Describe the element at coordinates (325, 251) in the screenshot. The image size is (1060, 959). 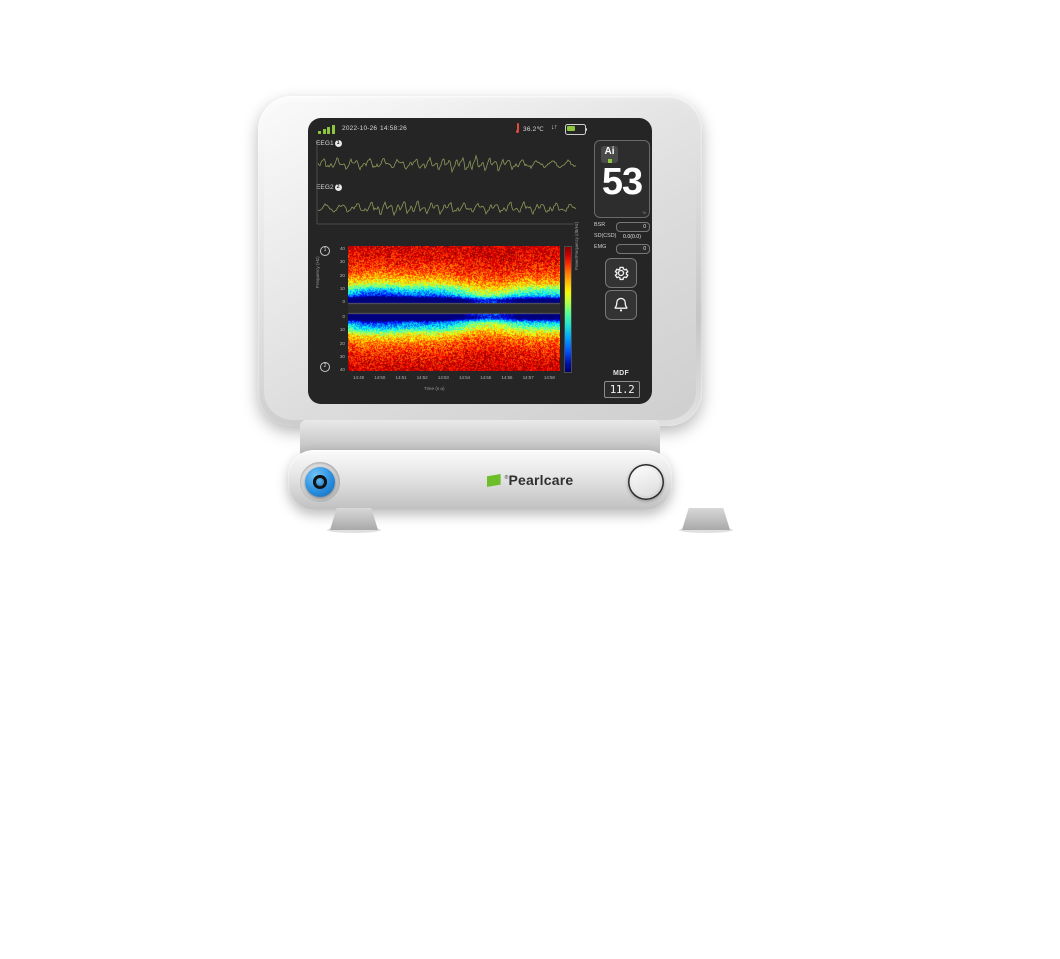
I see `spectrogram-channel1-marker: 1` at that location.